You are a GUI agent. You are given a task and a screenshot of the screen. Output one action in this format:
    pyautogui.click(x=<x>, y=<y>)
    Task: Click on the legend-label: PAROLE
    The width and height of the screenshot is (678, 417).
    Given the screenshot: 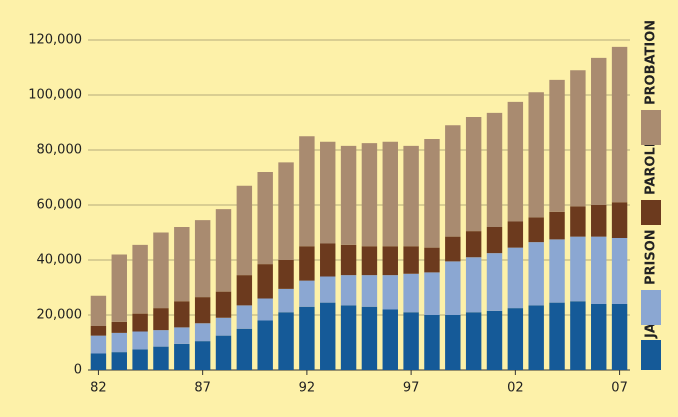 What is the action you would take?
    pyautogui.click(x=651, y=166)
    